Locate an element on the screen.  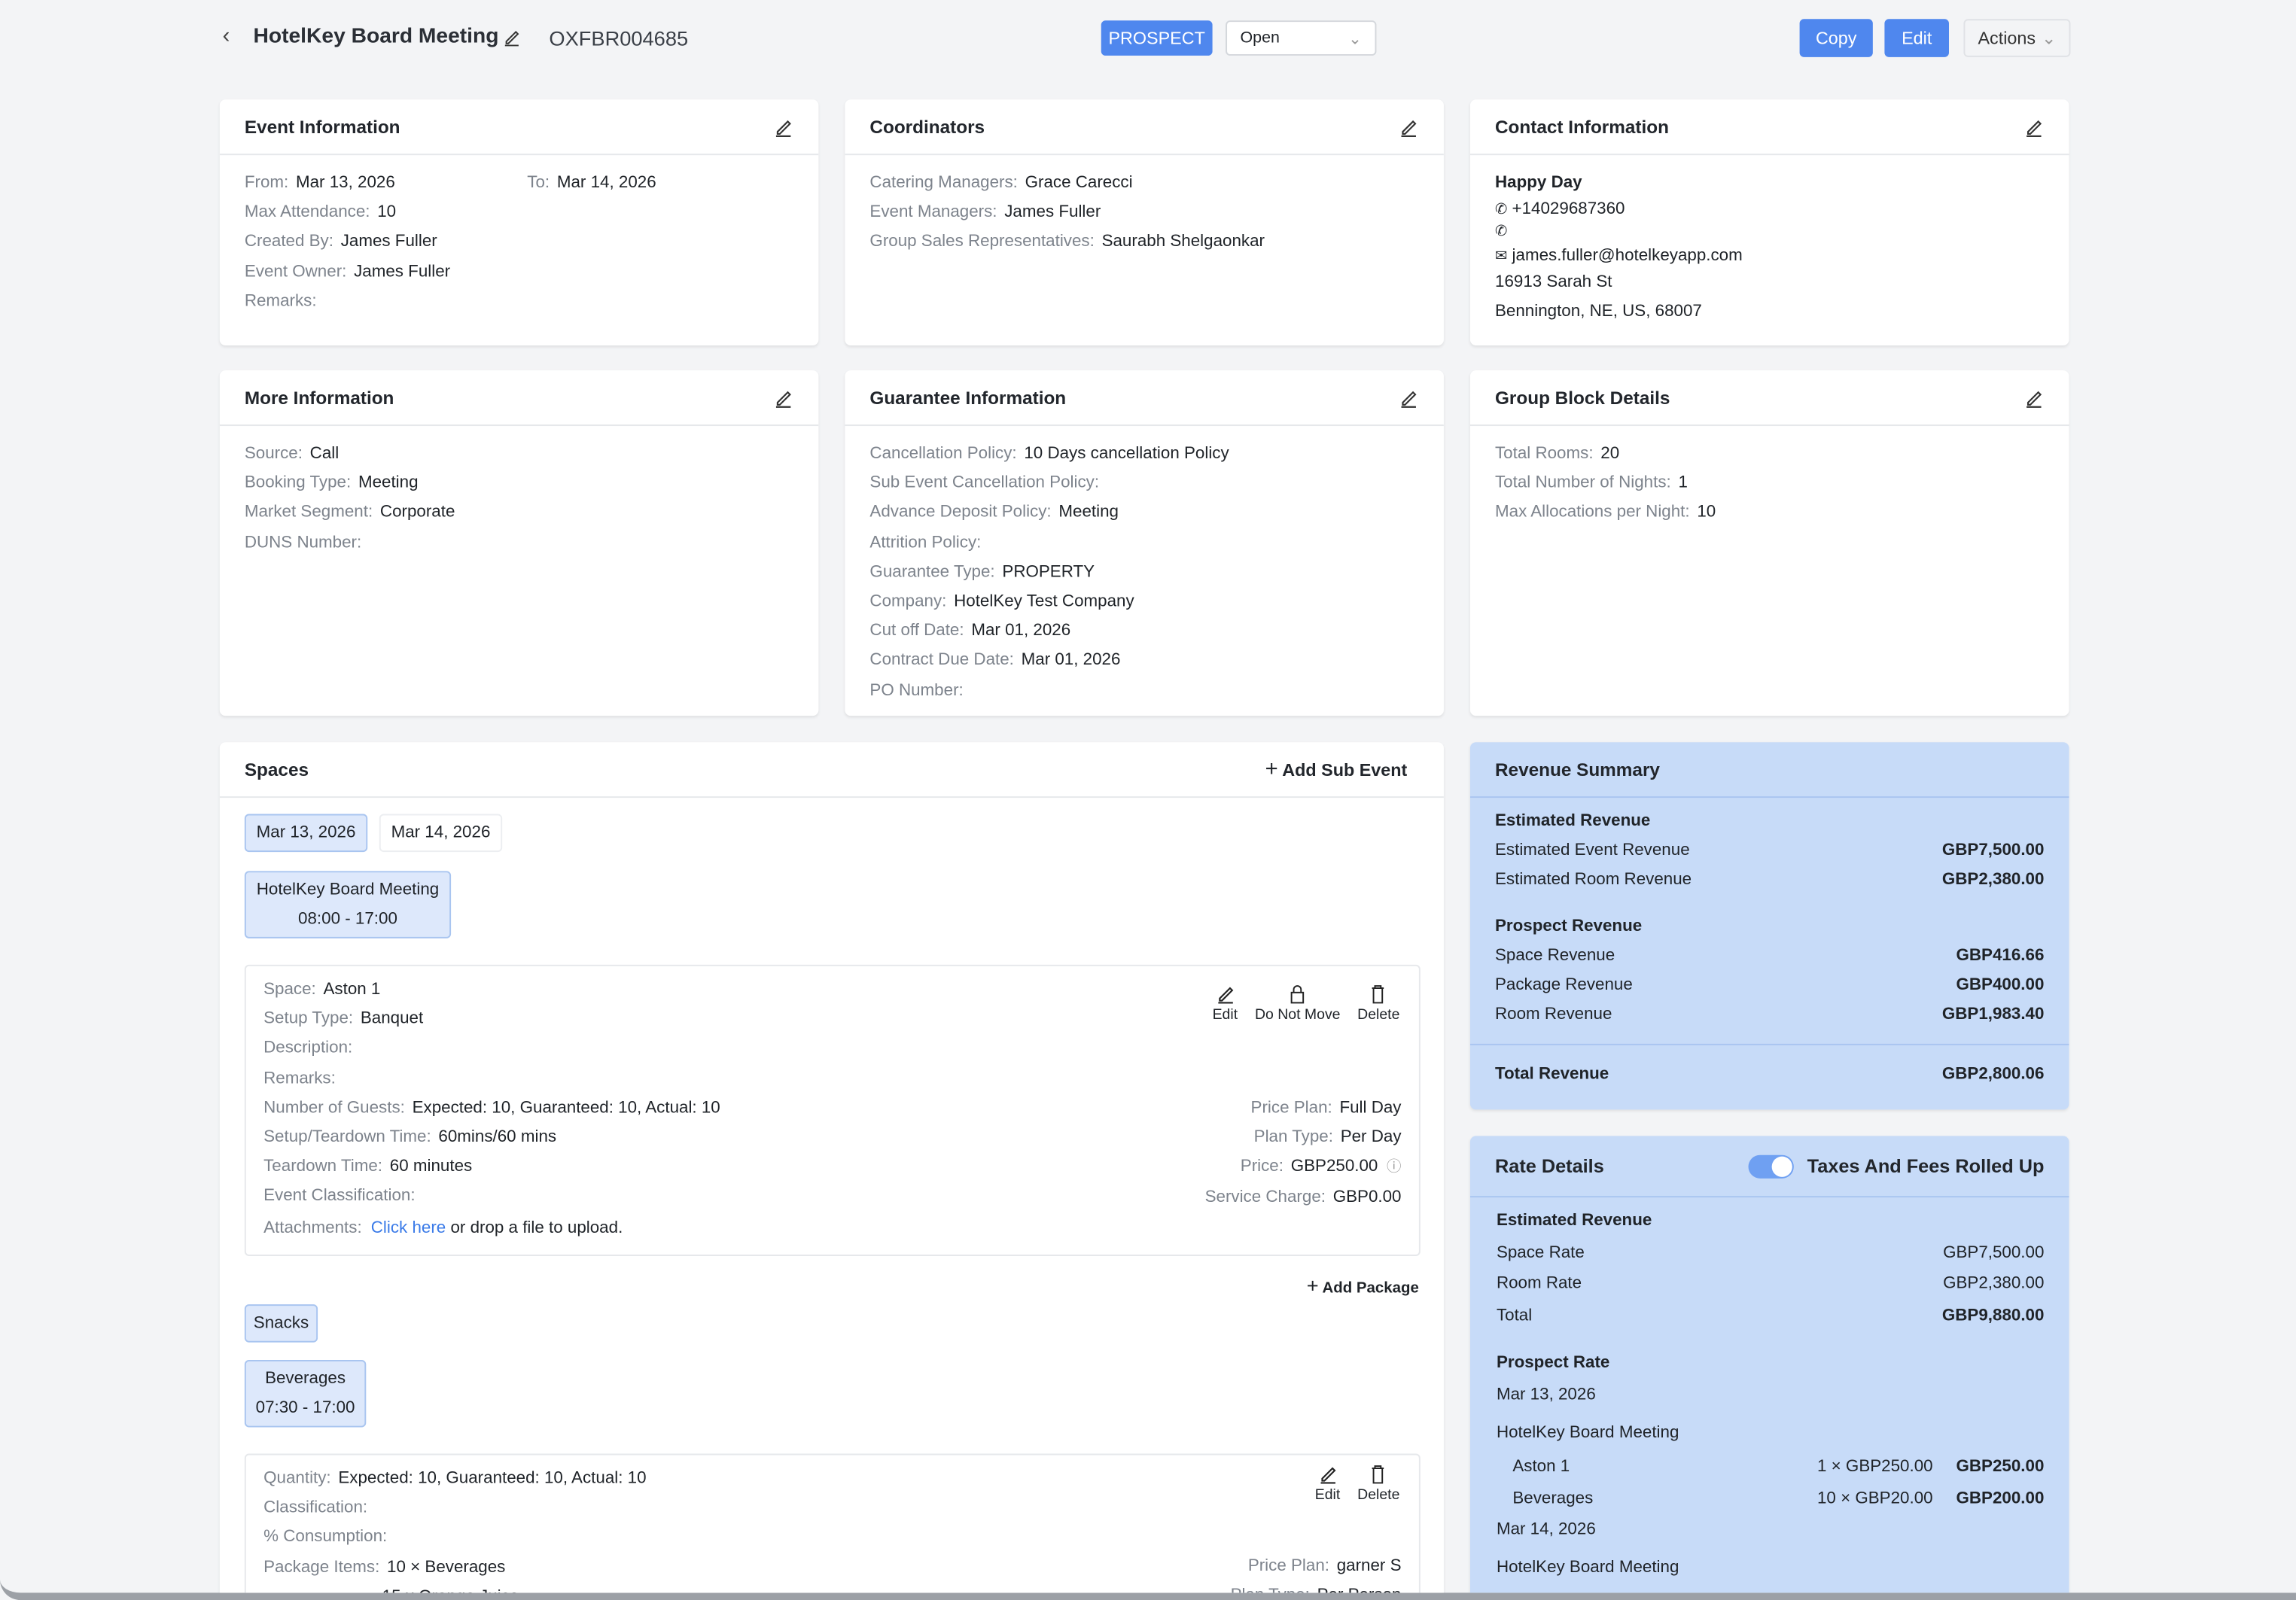
field-row: Event Managers: James Fuller is located at coordinates (1143, 212).